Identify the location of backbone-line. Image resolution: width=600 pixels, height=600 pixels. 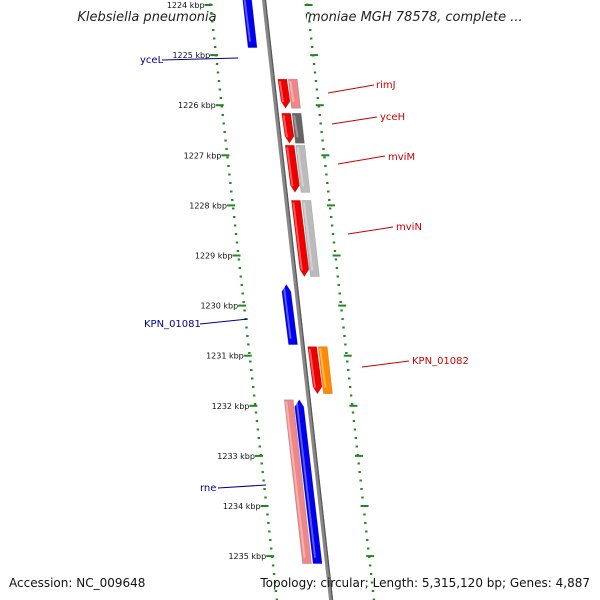
(297, 300).